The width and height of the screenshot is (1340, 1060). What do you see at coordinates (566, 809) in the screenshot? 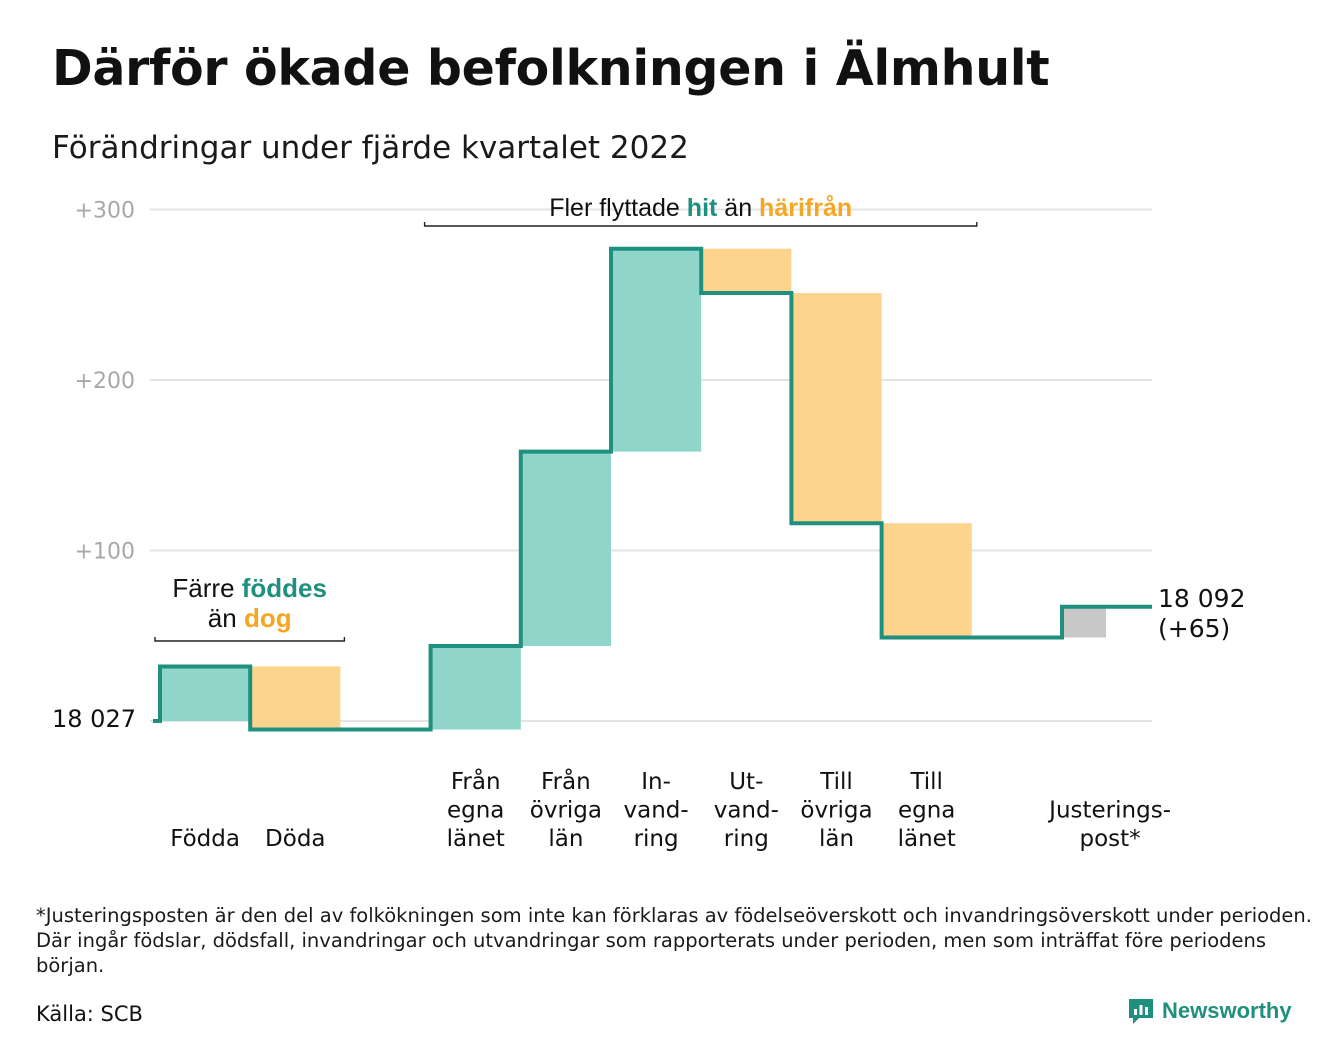
I see `category-label: Från övriga län` at bounding box center [566, 809].